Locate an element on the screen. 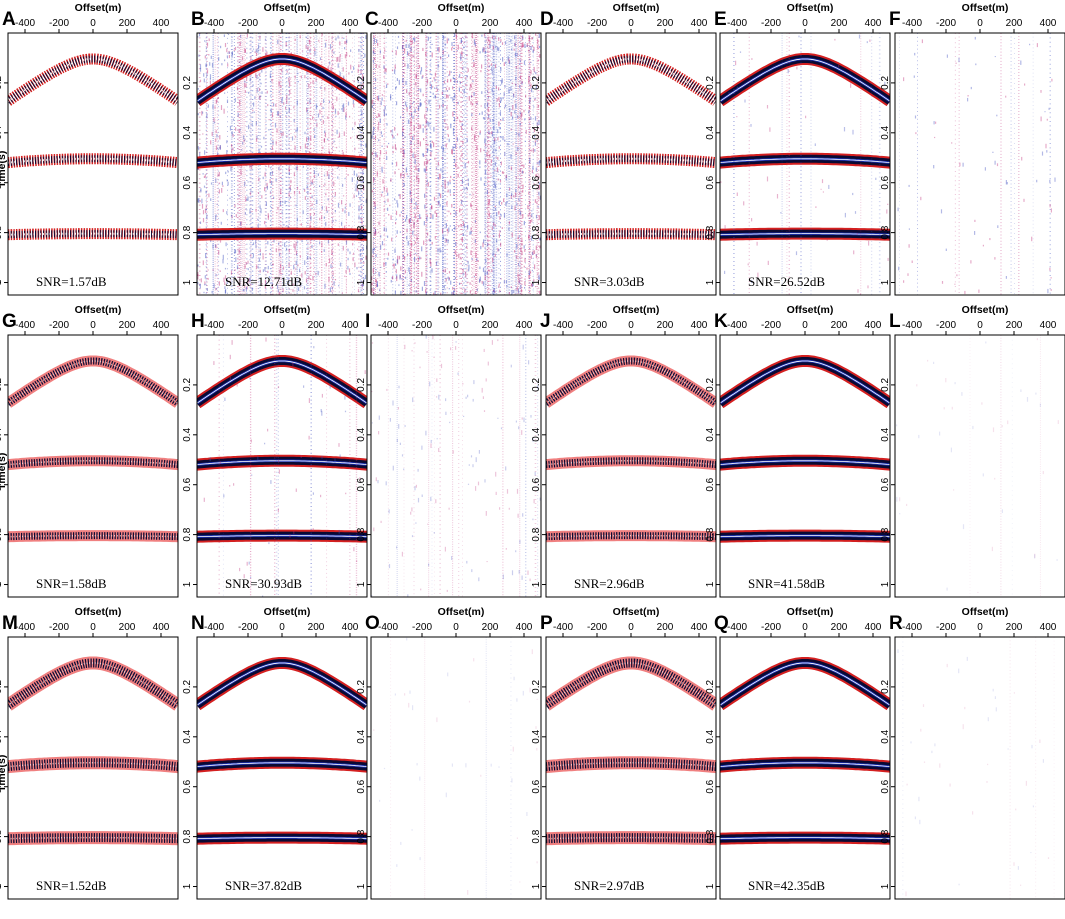  x-tick-label: 400 is located at coordinates (350, 325).